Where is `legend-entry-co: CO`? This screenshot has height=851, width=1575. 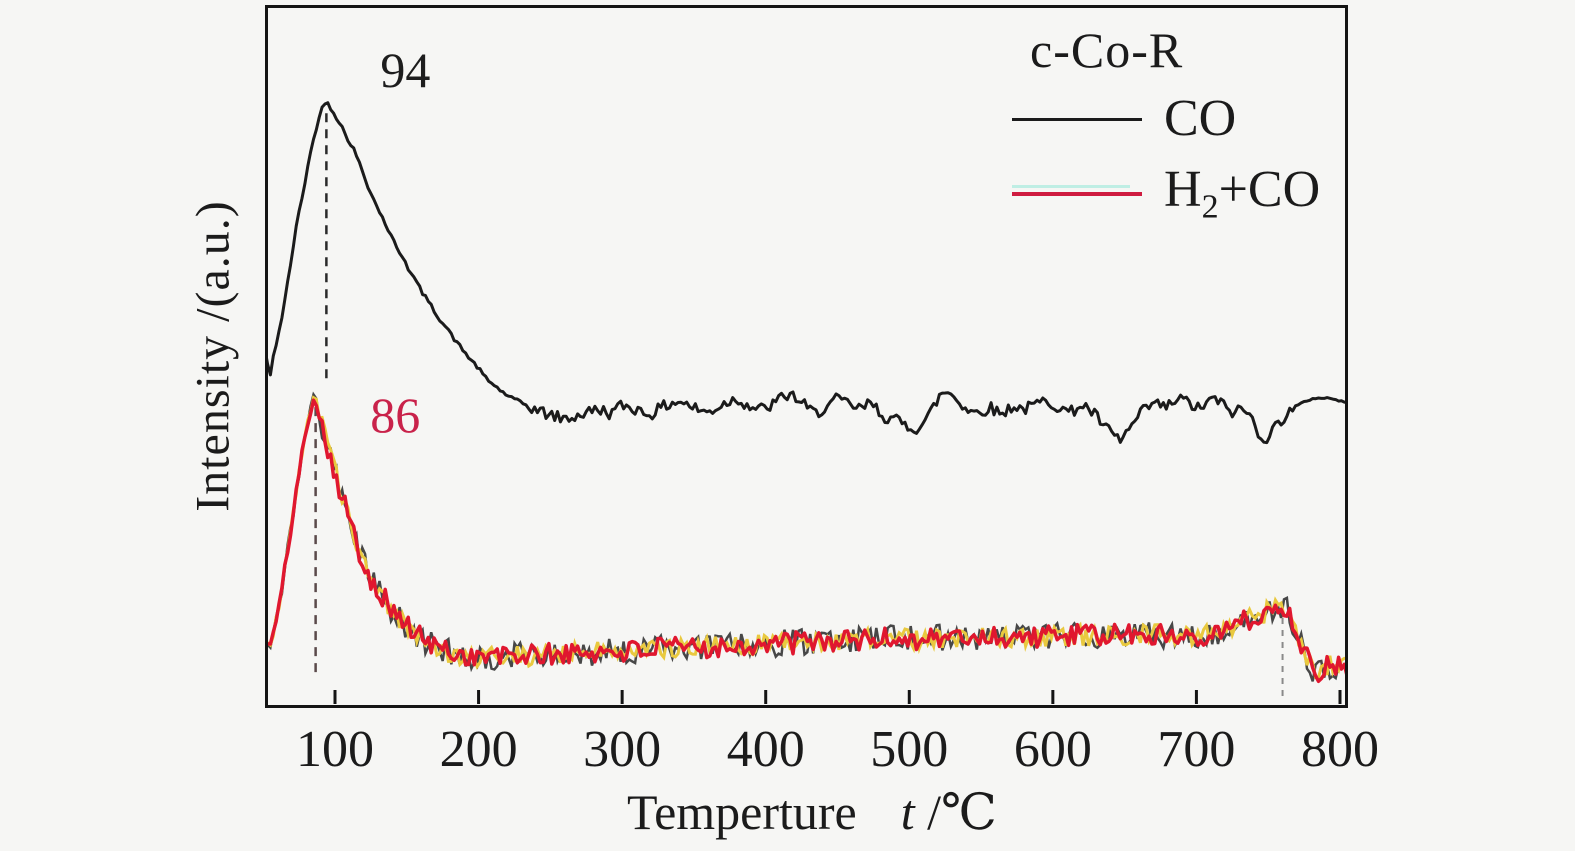 legend-entry-co: CO is located at coordinates (1187, 119).